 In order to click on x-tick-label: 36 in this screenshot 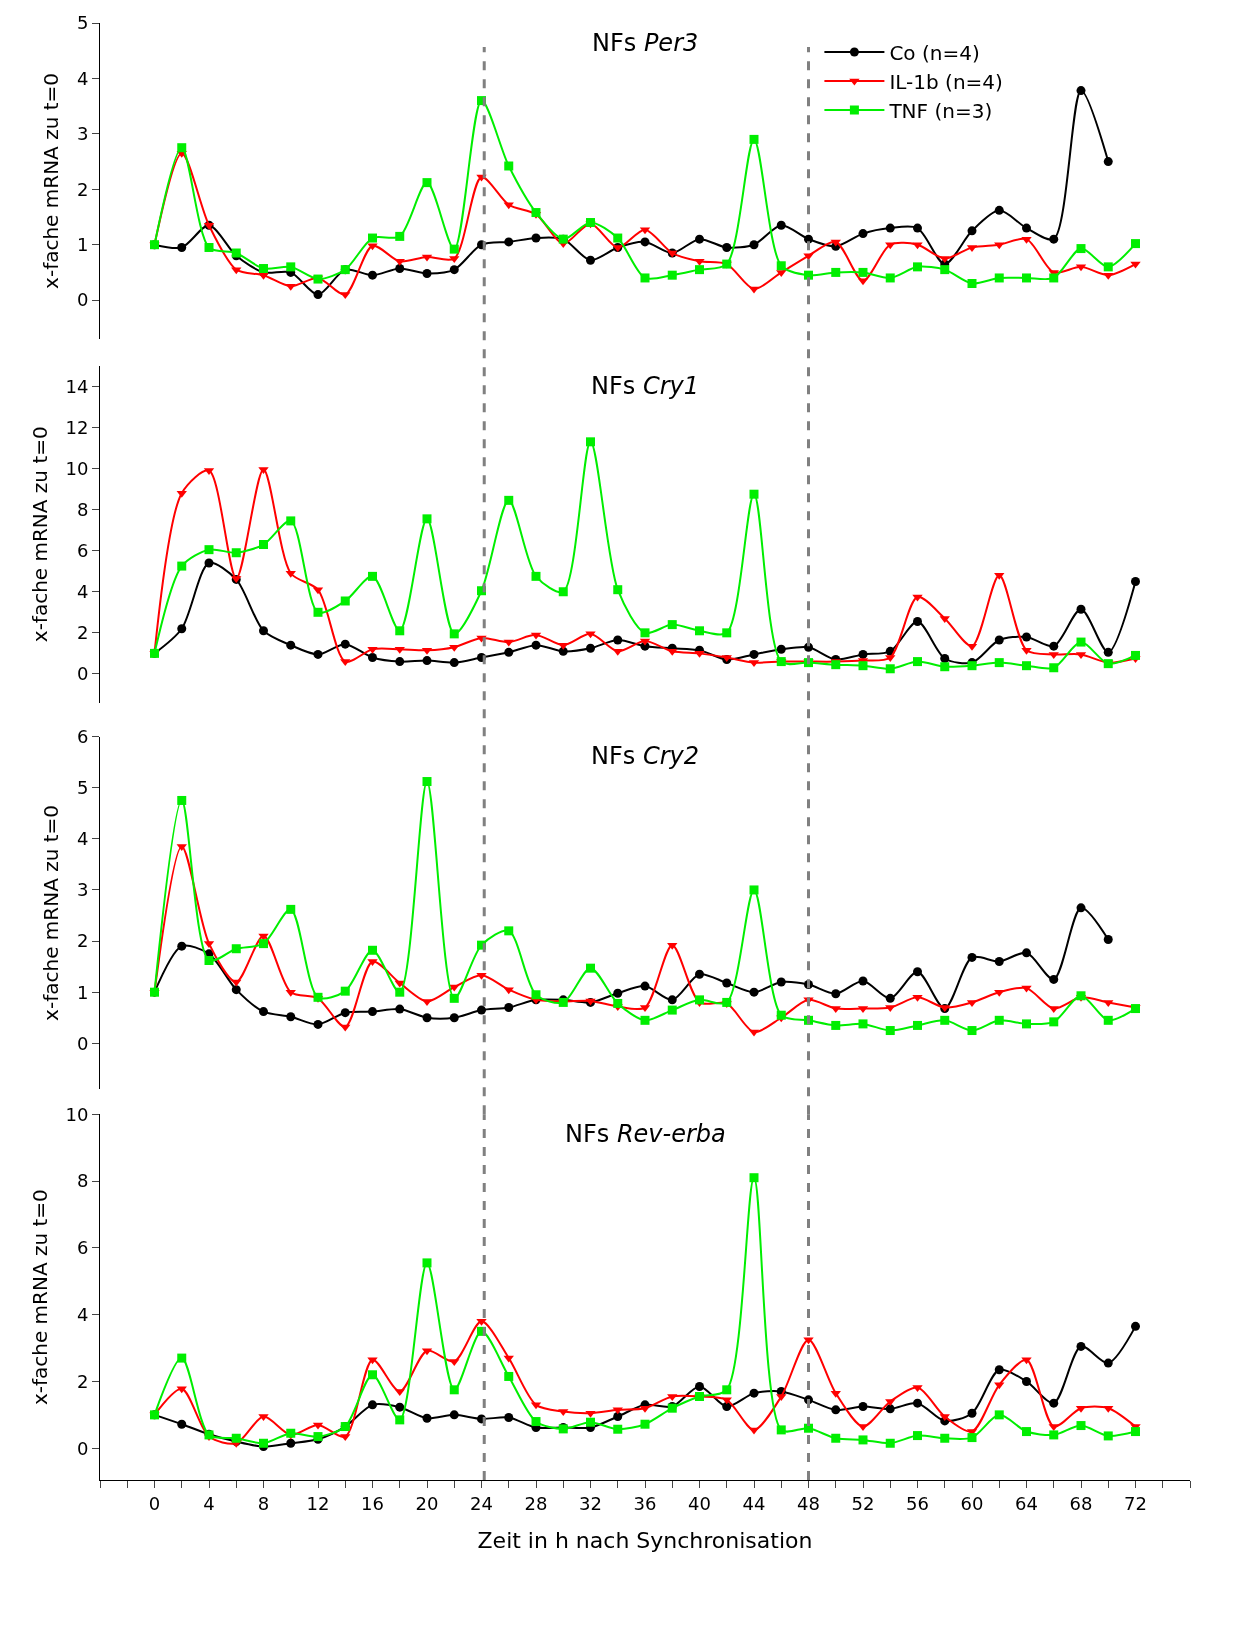, I will do `click(645, 1503)`.